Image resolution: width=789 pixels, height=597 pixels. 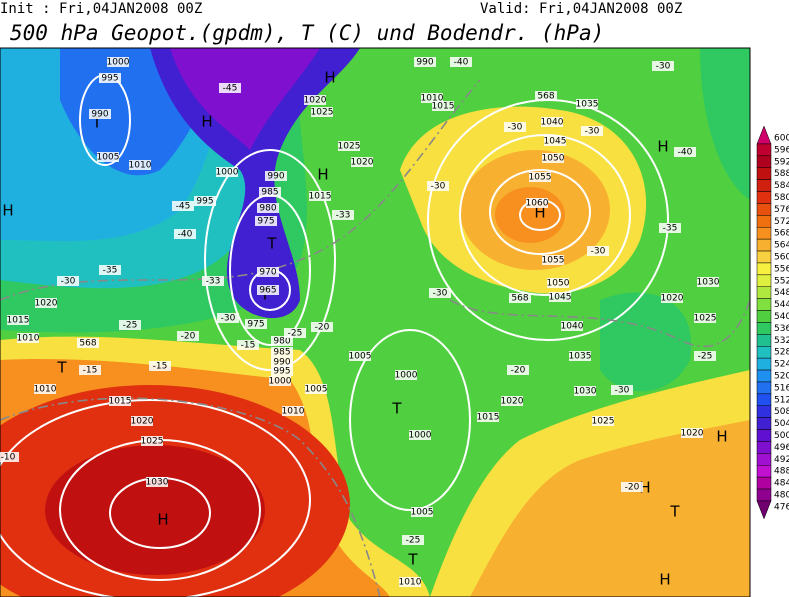 What do you see at coordinates (781, 484) in the screenshot?
I see `colorbar-label: 484` at bounding box center [781, 484].